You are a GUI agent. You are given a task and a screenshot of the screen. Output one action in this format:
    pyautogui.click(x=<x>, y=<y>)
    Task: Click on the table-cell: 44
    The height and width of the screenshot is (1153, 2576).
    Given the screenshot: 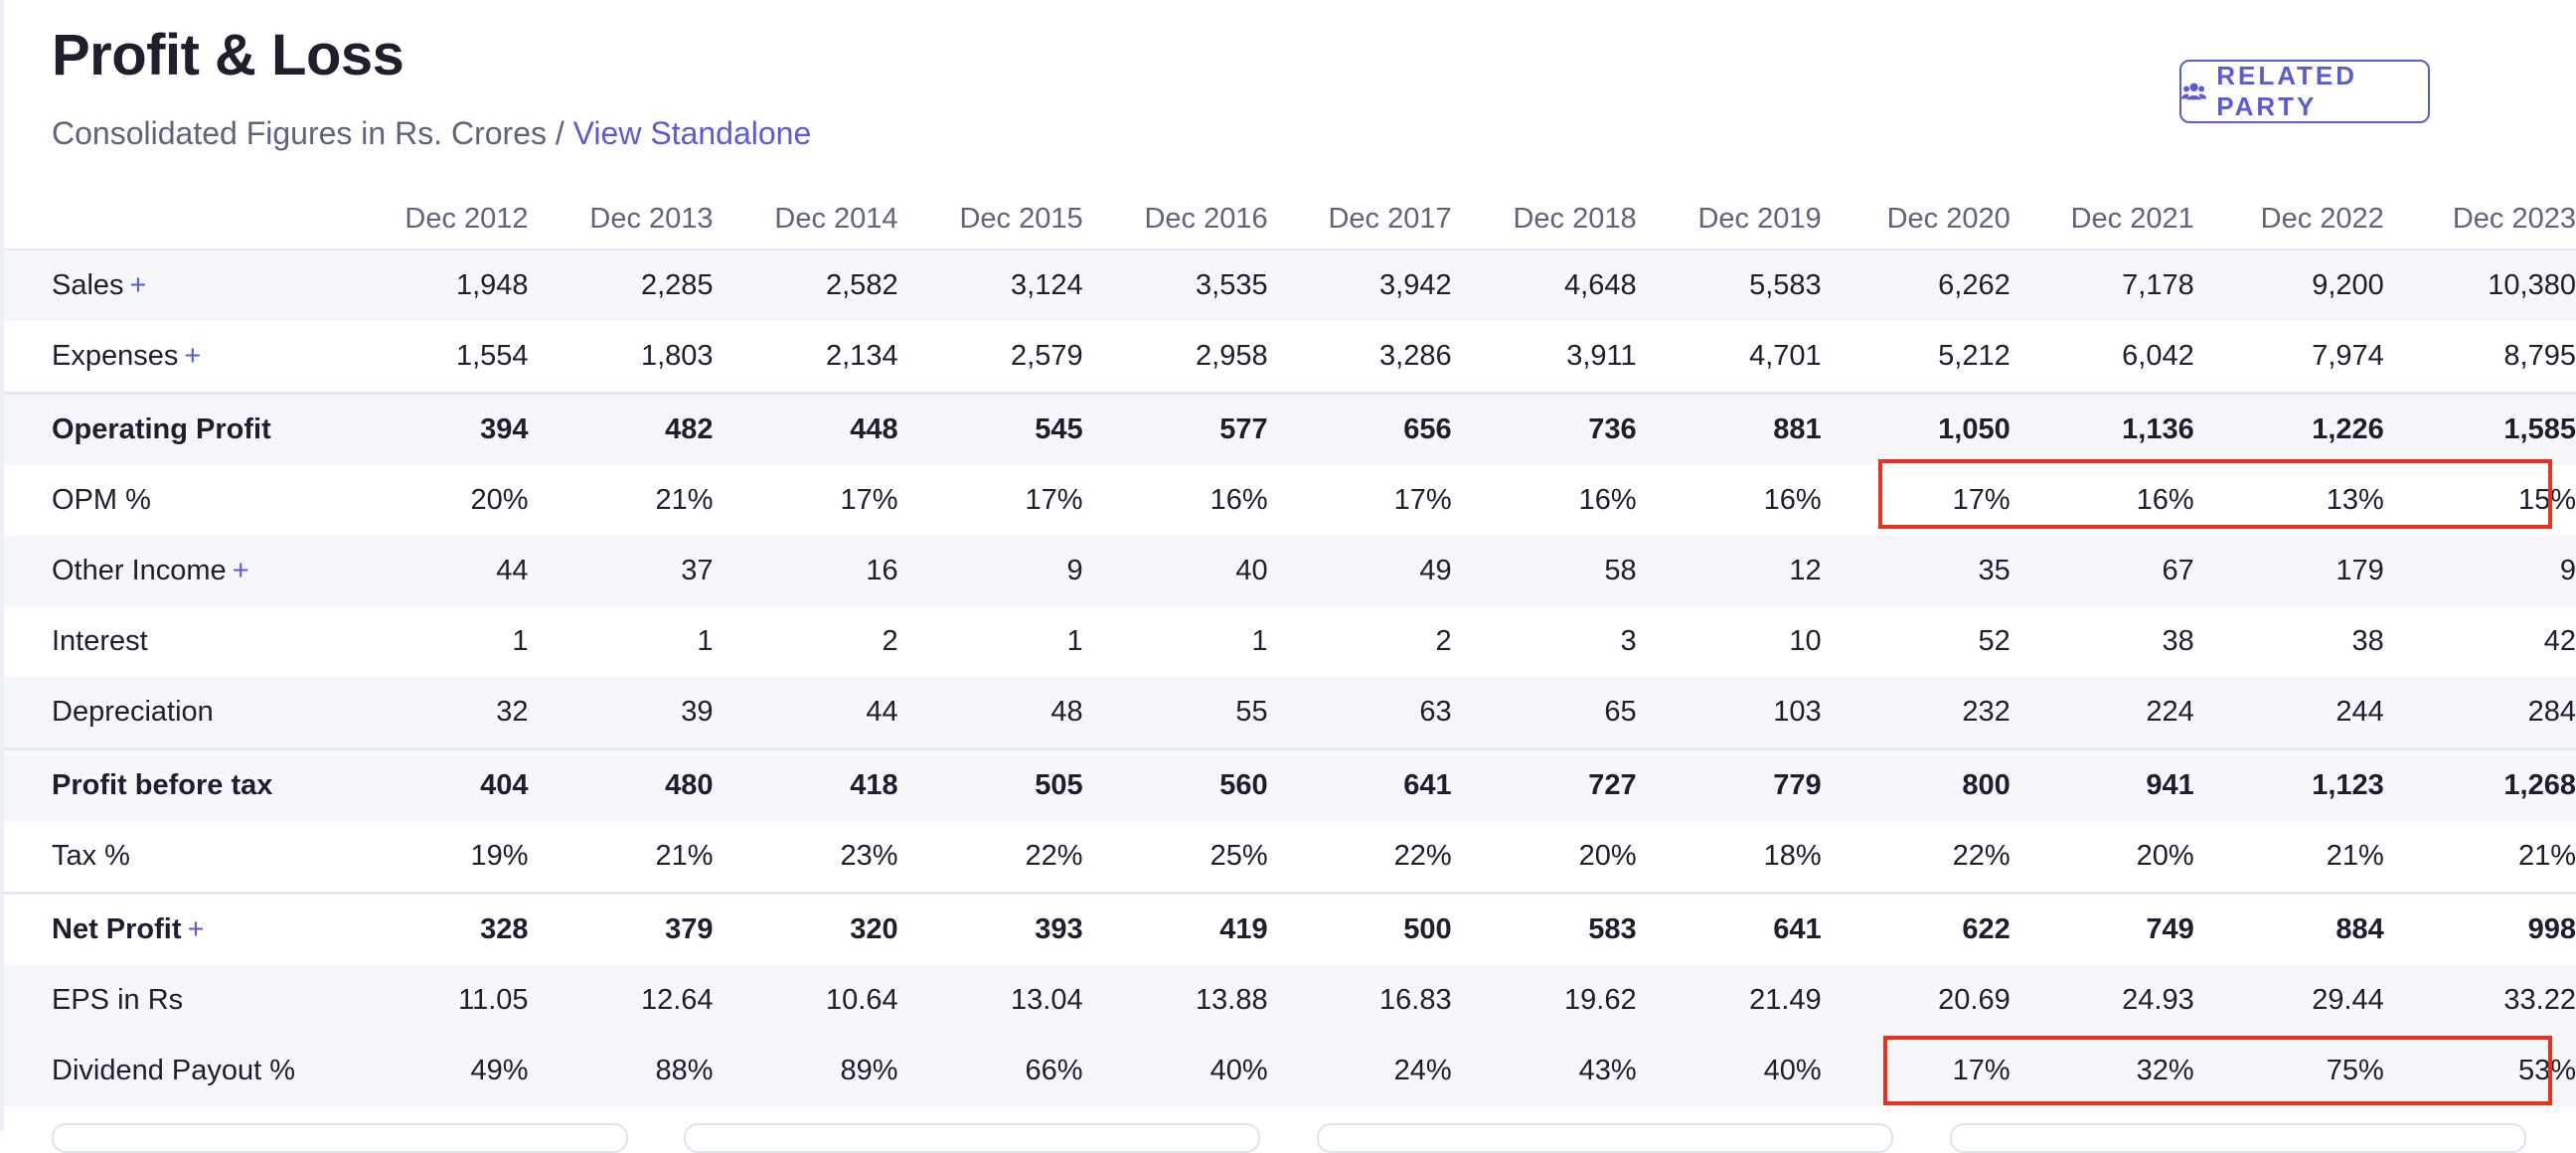 What is the action you would take?
    pyautogui.click(x=436, y=571)
    